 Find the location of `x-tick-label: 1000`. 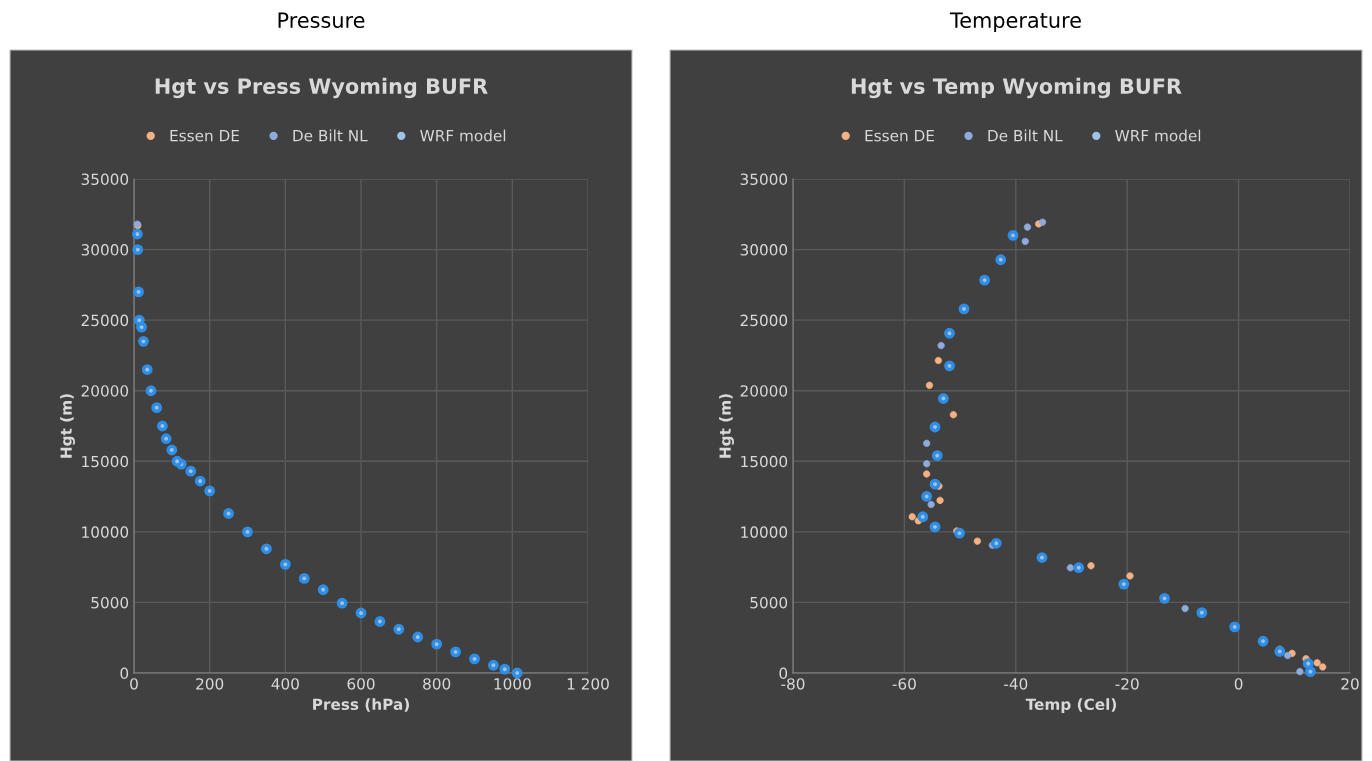

x-tick-label: 1000 is located at coordinates (512, 684).